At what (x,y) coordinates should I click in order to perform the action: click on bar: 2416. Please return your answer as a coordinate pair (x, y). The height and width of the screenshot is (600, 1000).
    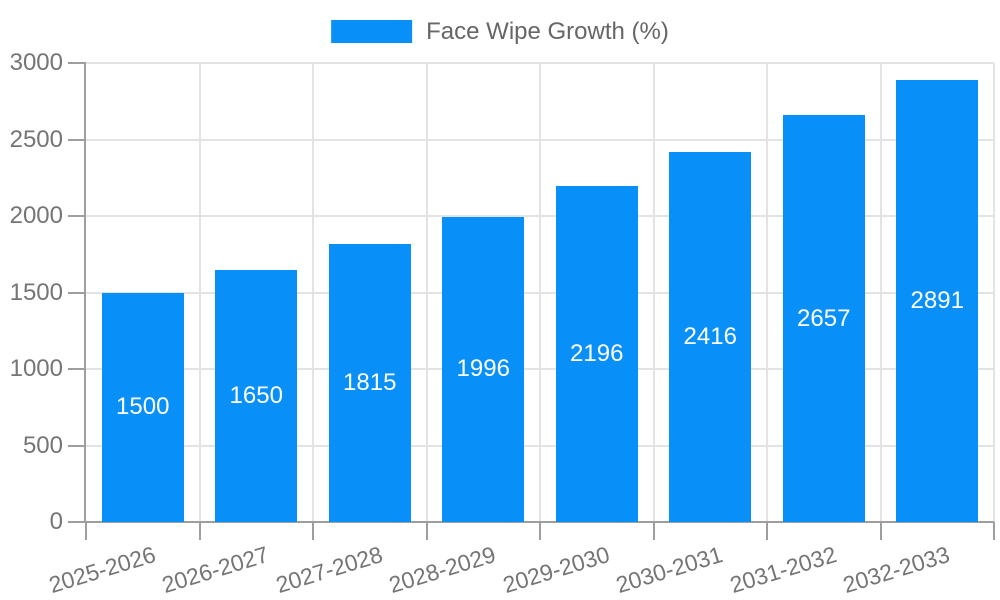
    Looking at the image, I should click on (710, 337).